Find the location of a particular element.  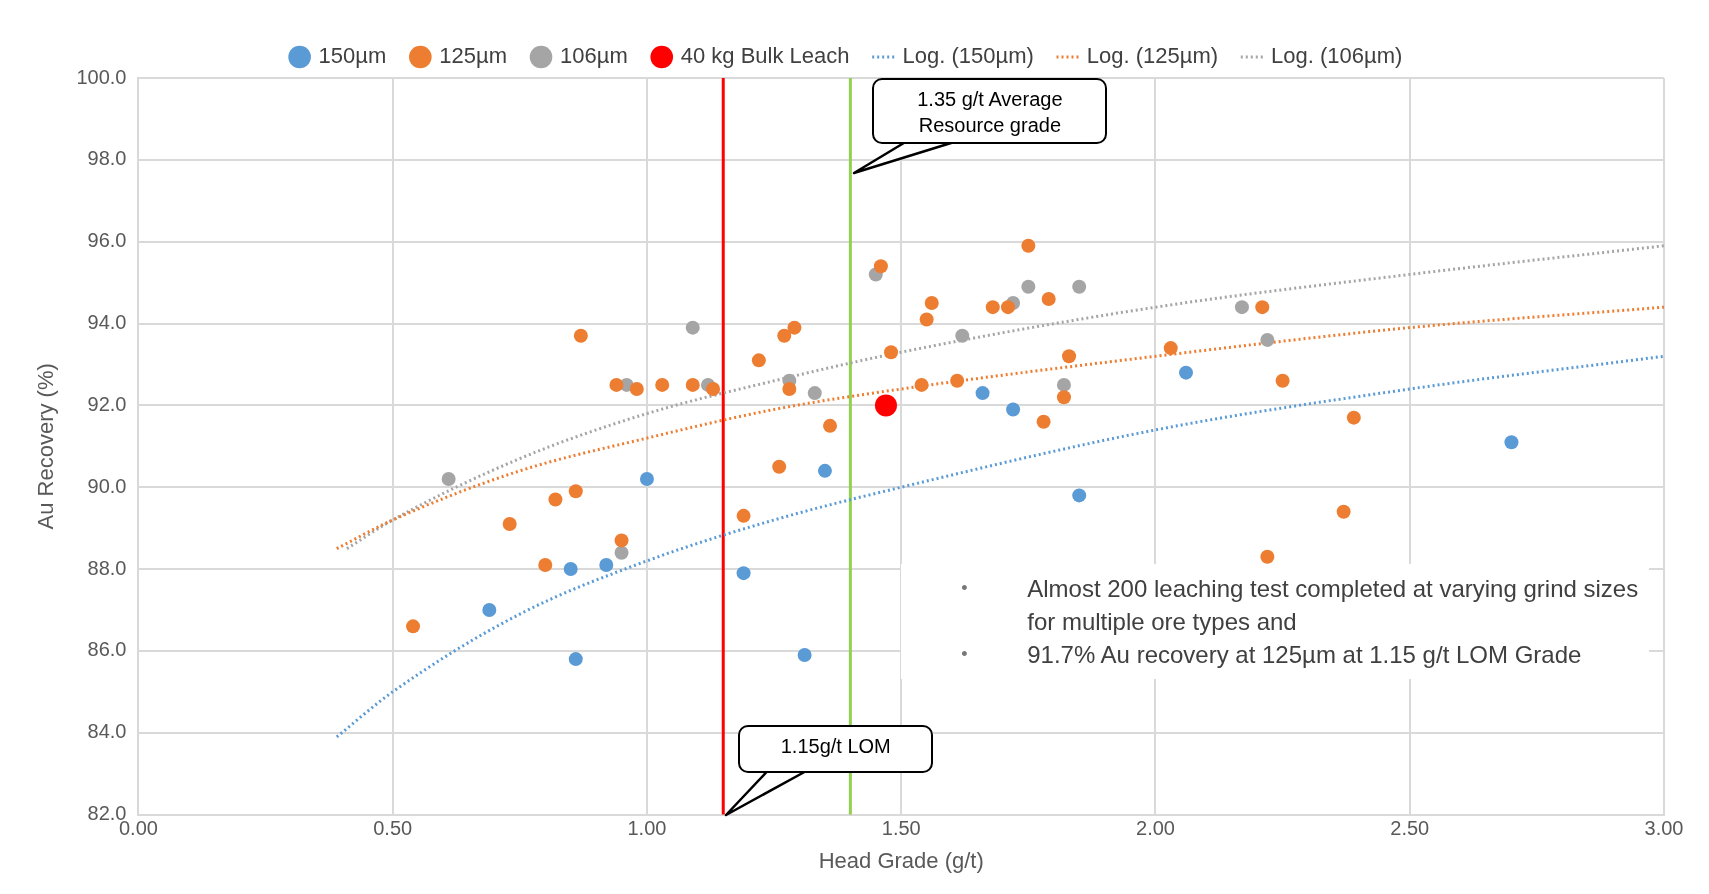

x-tick-label: 2.50 is located at coordinates (1410, 828).